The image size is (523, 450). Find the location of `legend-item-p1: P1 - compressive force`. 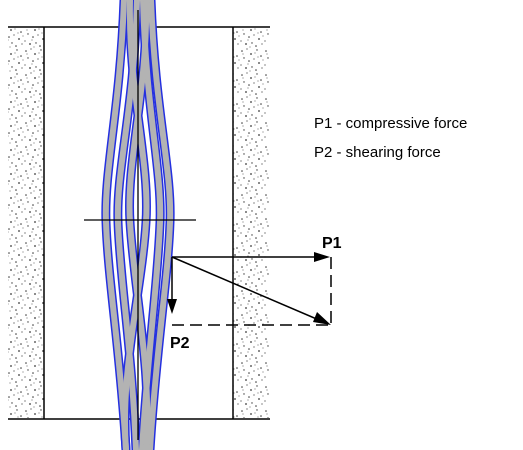

legend-item-p1: P1 - compressive force is located at coordinates (390, 123).